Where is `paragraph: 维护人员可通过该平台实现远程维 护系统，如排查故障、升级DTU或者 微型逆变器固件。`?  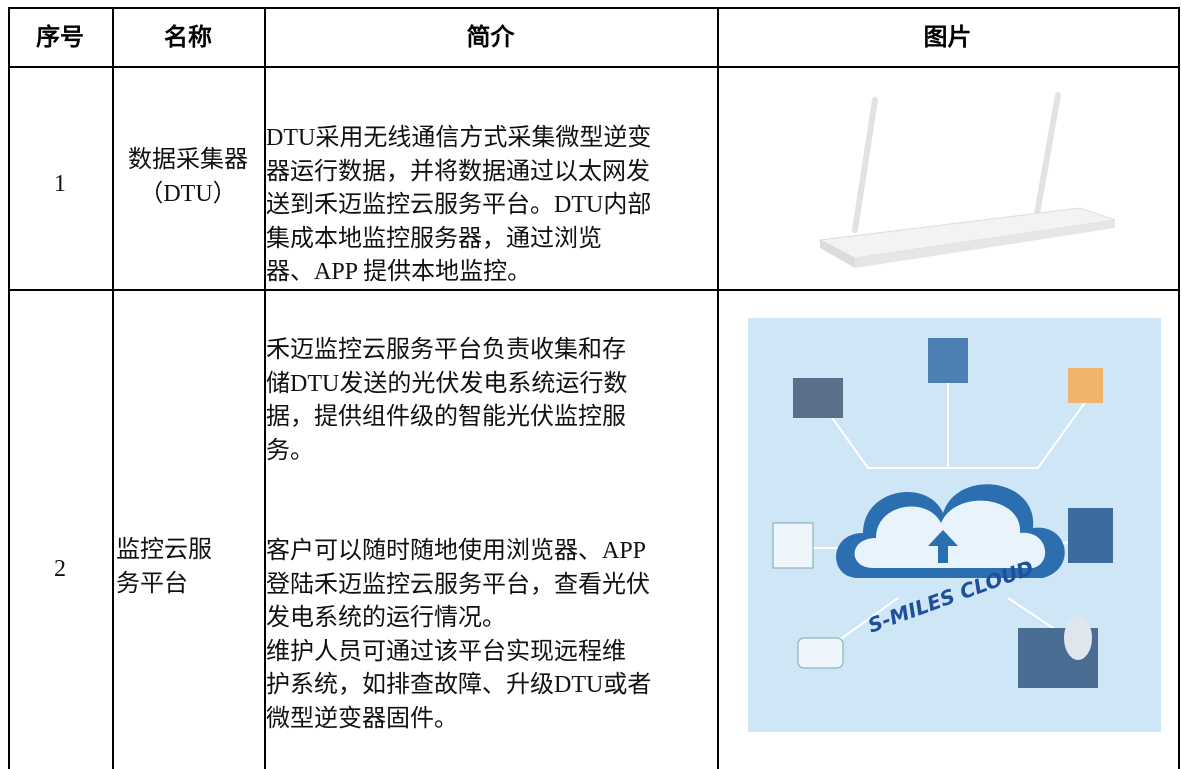
paragraph: 维护人员可通过该平台实现远程维 护系统，如排查故障、升级DTU或者 微型逆变器固件。 is located at coordinates (458, 686).